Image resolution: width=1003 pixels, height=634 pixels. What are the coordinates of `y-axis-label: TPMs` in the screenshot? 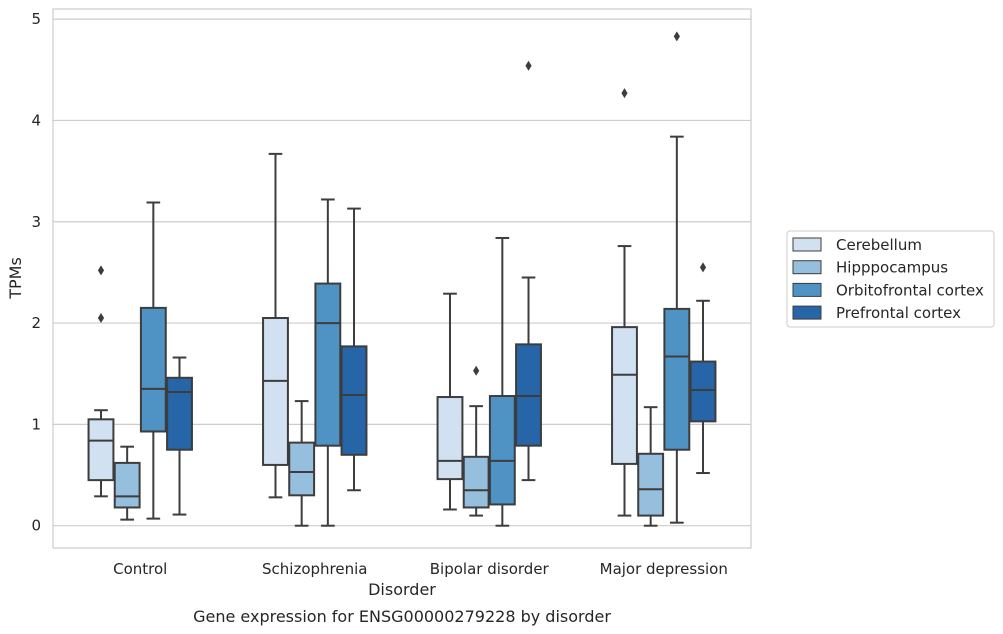 It's located at (15, 278).